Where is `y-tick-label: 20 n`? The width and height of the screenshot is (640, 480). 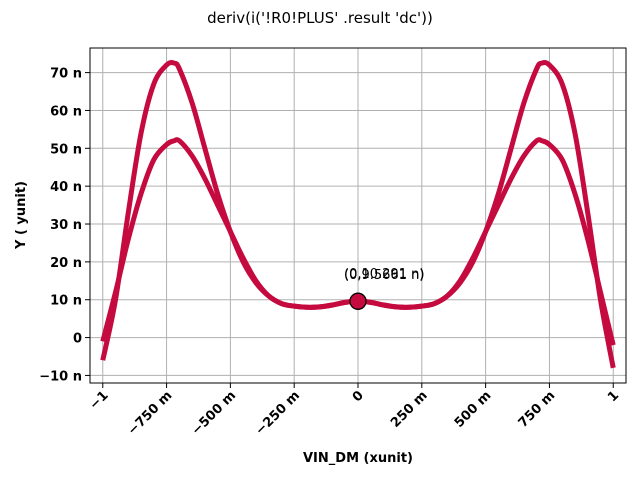
y-tick-label: 20 n is located at coordinates (66, 263).